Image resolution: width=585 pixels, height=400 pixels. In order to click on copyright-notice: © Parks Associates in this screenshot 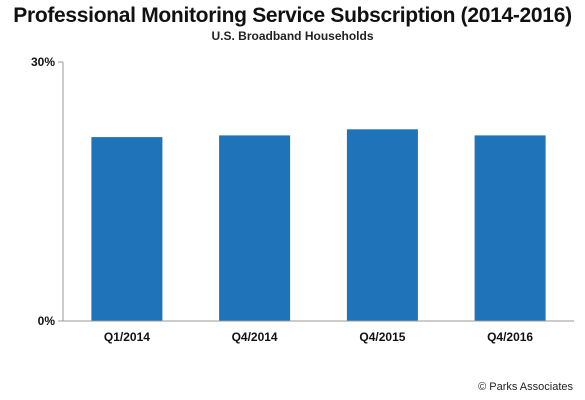, I will do `click(525, 387)`.